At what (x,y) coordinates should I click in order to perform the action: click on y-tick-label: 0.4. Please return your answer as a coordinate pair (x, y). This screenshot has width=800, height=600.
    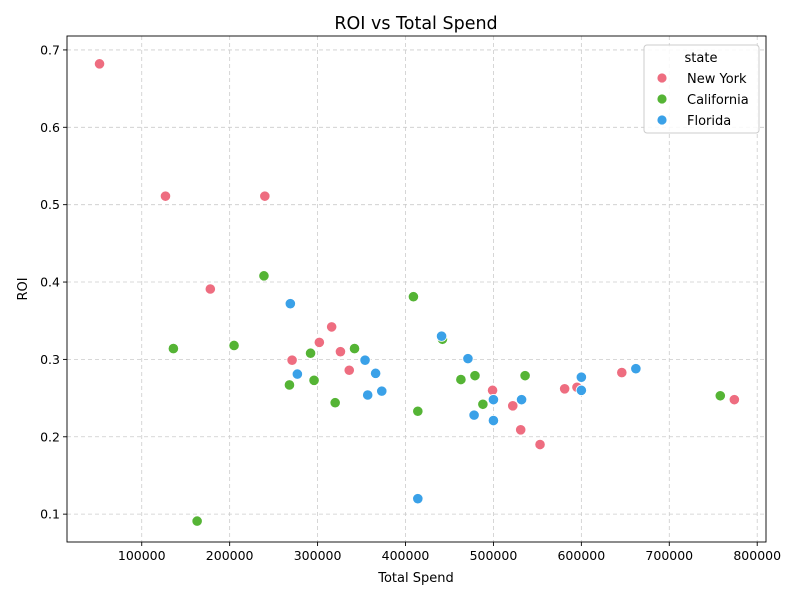
    Looking at the image, I should click on (50, 282).